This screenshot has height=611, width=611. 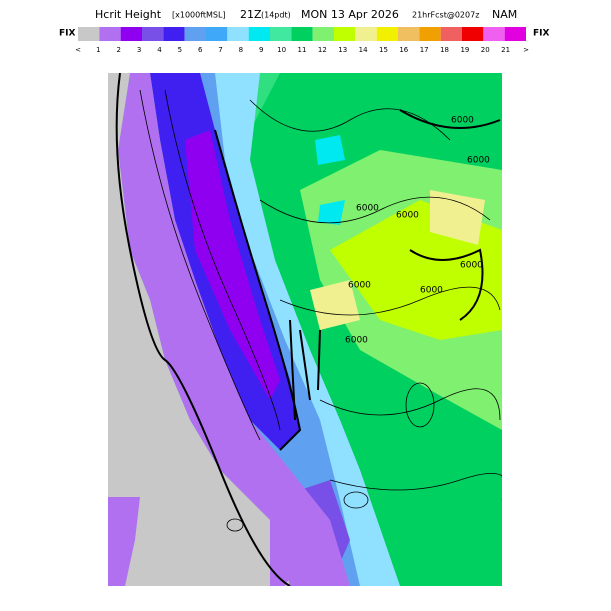 What do you see at coordinates (199, 15) in the screenshot?
I see `title-units: [x1000ftMSL]` at bounding box center [199, 15].